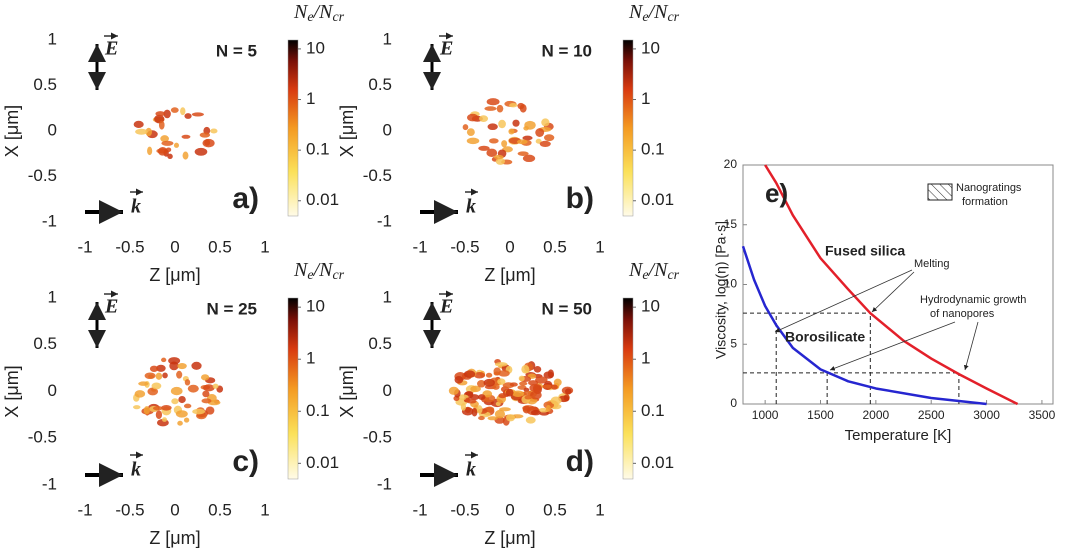  I want to click on legend-swatch, so click(940, 192).